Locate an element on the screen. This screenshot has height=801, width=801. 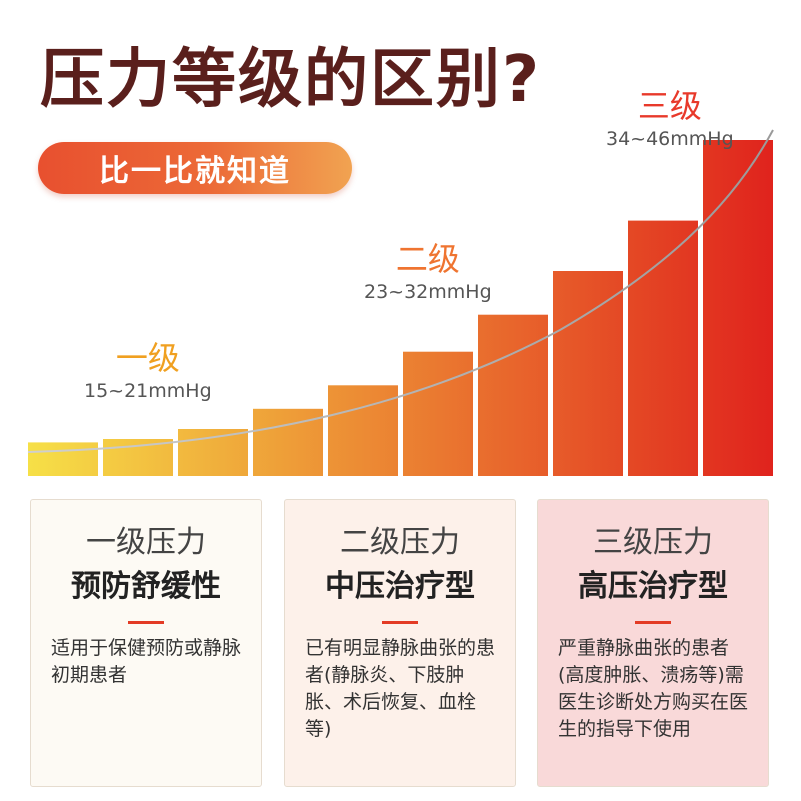
level-2-name: 二级 is located at coordinates (427, 259).